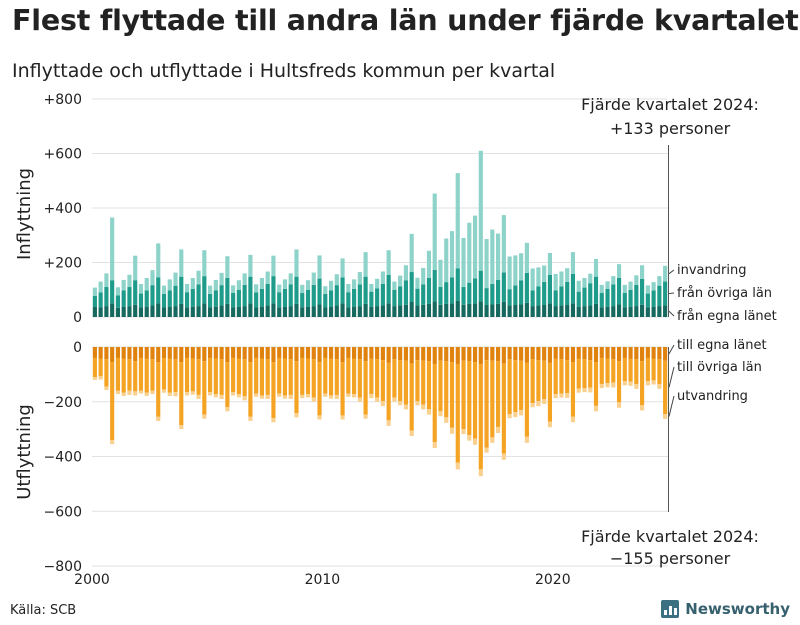 This screenshot has height=625, width=800. Describe the element at coordinates (671, 406) in the screenshot. I see `label-leader` at that location.